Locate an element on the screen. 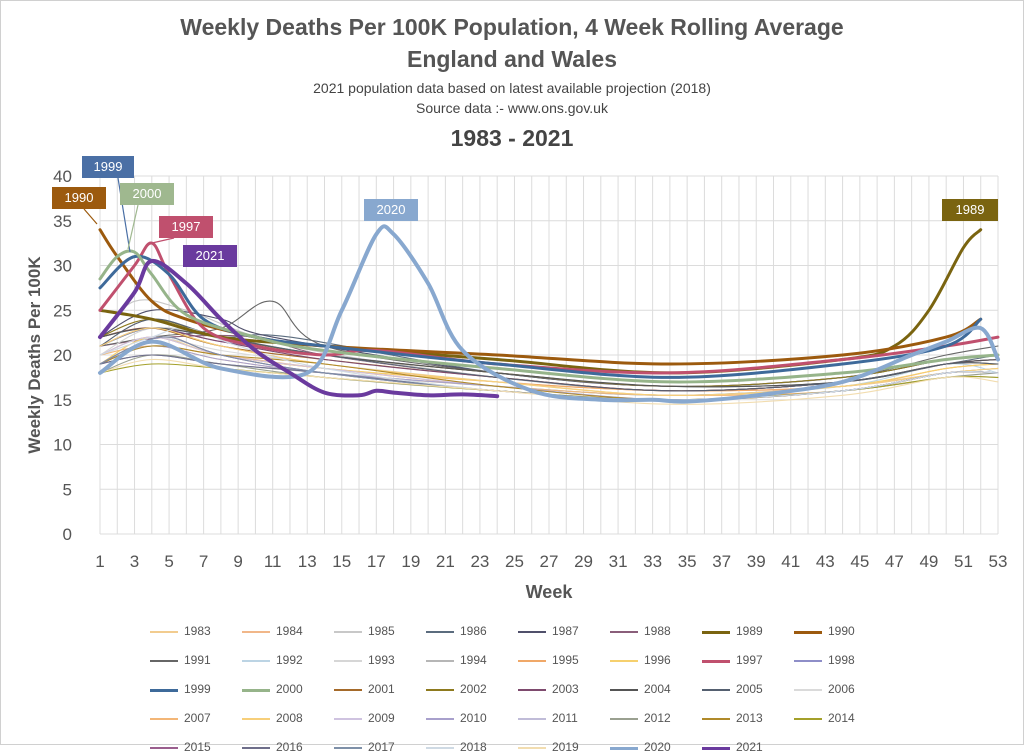 This screenshot has width=1024, height=756. callout-1997: 1997 is located at coordinates (186, 227).